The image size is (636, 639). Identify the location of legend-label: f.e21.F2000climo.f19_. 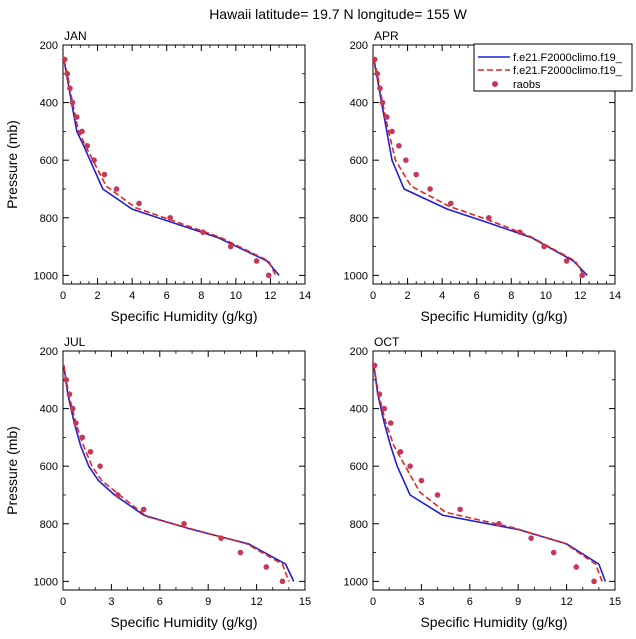
(568, 58).